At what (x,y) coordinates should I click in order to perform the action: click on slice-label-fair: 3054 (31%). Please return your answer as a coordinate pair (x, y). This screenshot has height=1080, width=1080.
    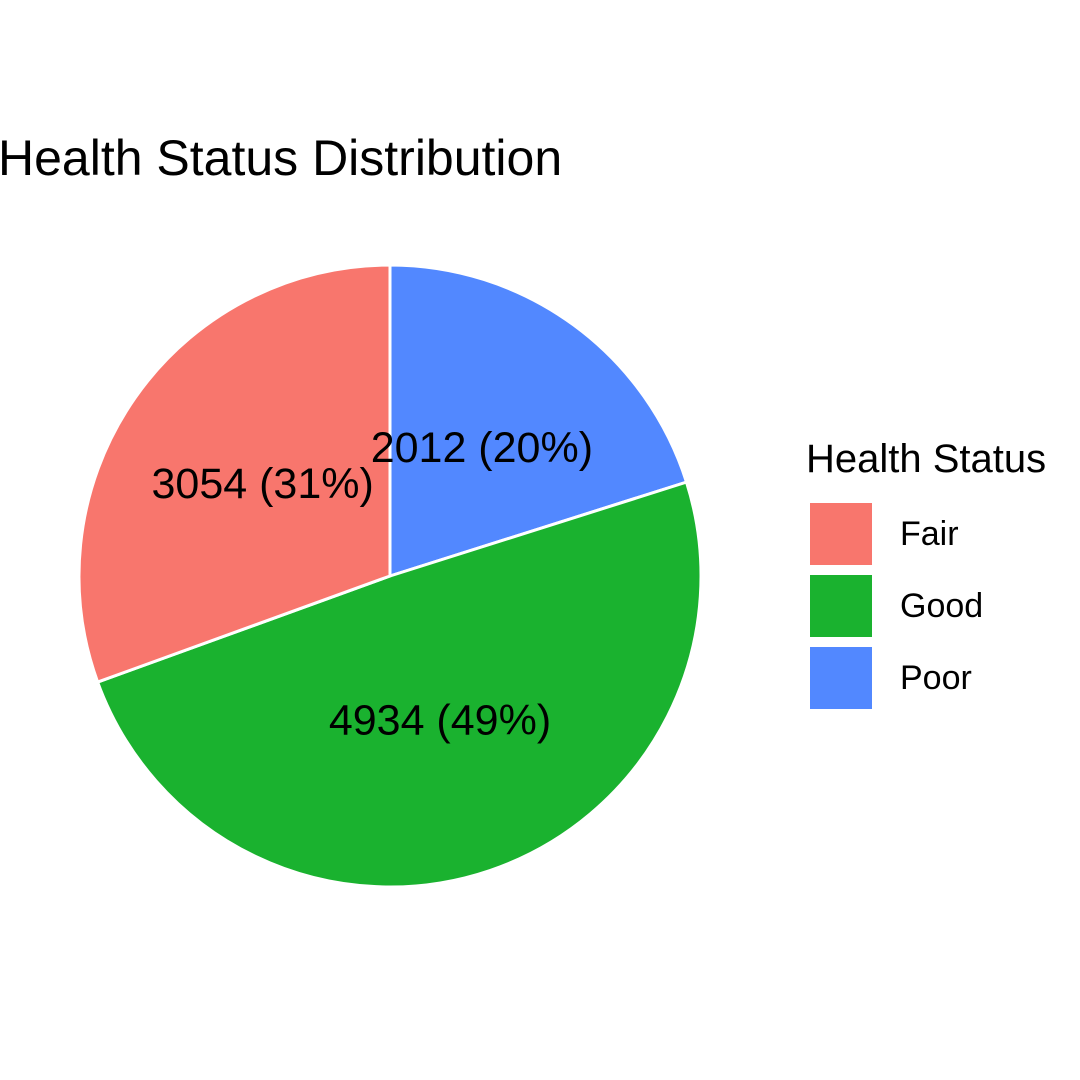
    Looking at the image, I should click on (263, 484).